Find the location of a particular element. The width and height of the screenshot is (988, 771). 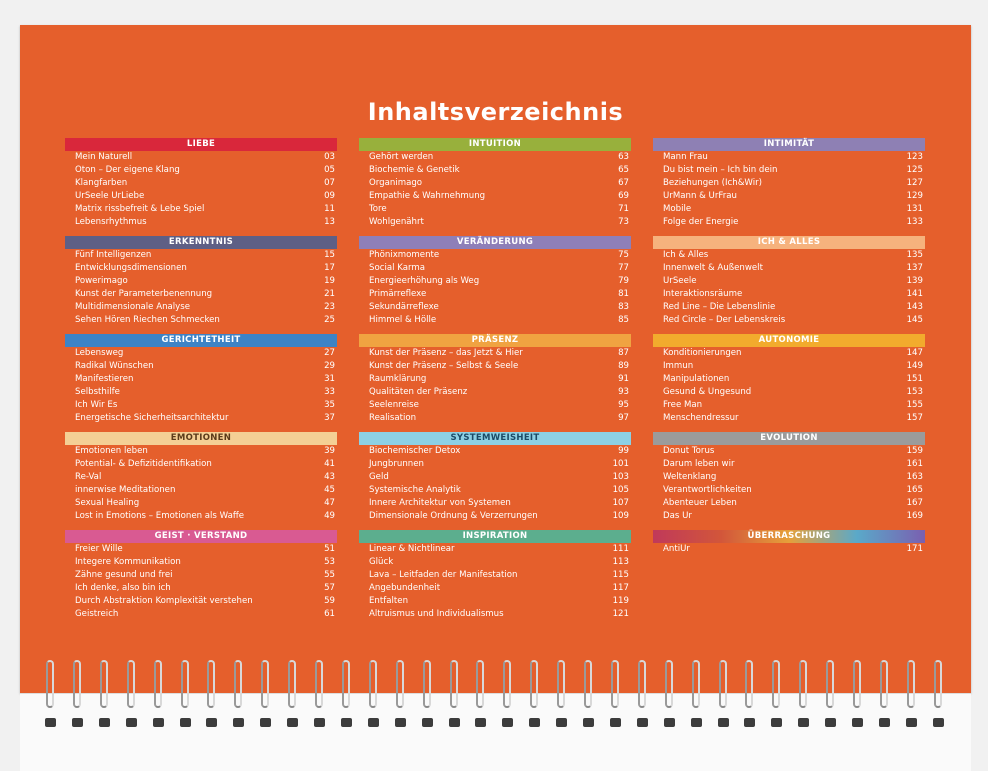

entry-page-number: 165 is located at coordinates (914, 490).